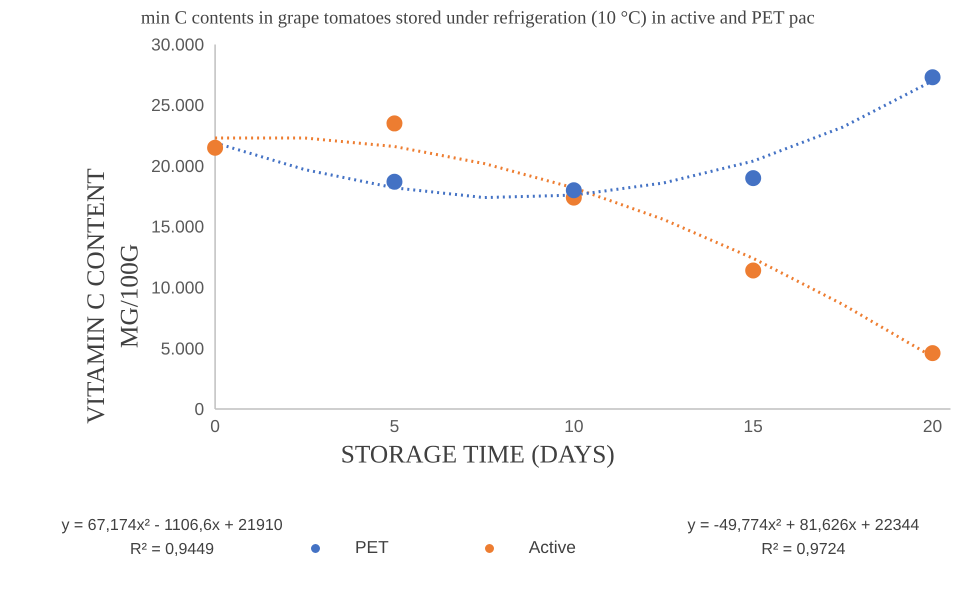 The image size is (958, 593). What do you see at coordinates (172, 525) in the screenshot?
I see `text: y = 67,174x² - 1106,6x + 21910` at bounding box center [172, 525].